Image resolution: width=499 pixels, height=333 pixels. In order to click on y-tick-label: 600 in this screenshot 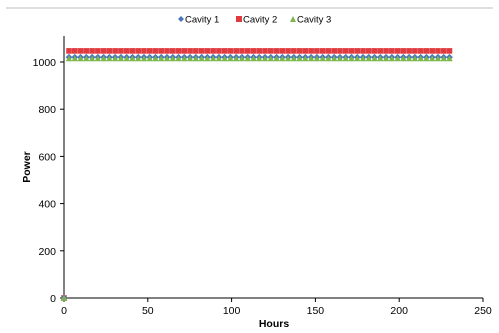, I will do `click(47, 157)`.